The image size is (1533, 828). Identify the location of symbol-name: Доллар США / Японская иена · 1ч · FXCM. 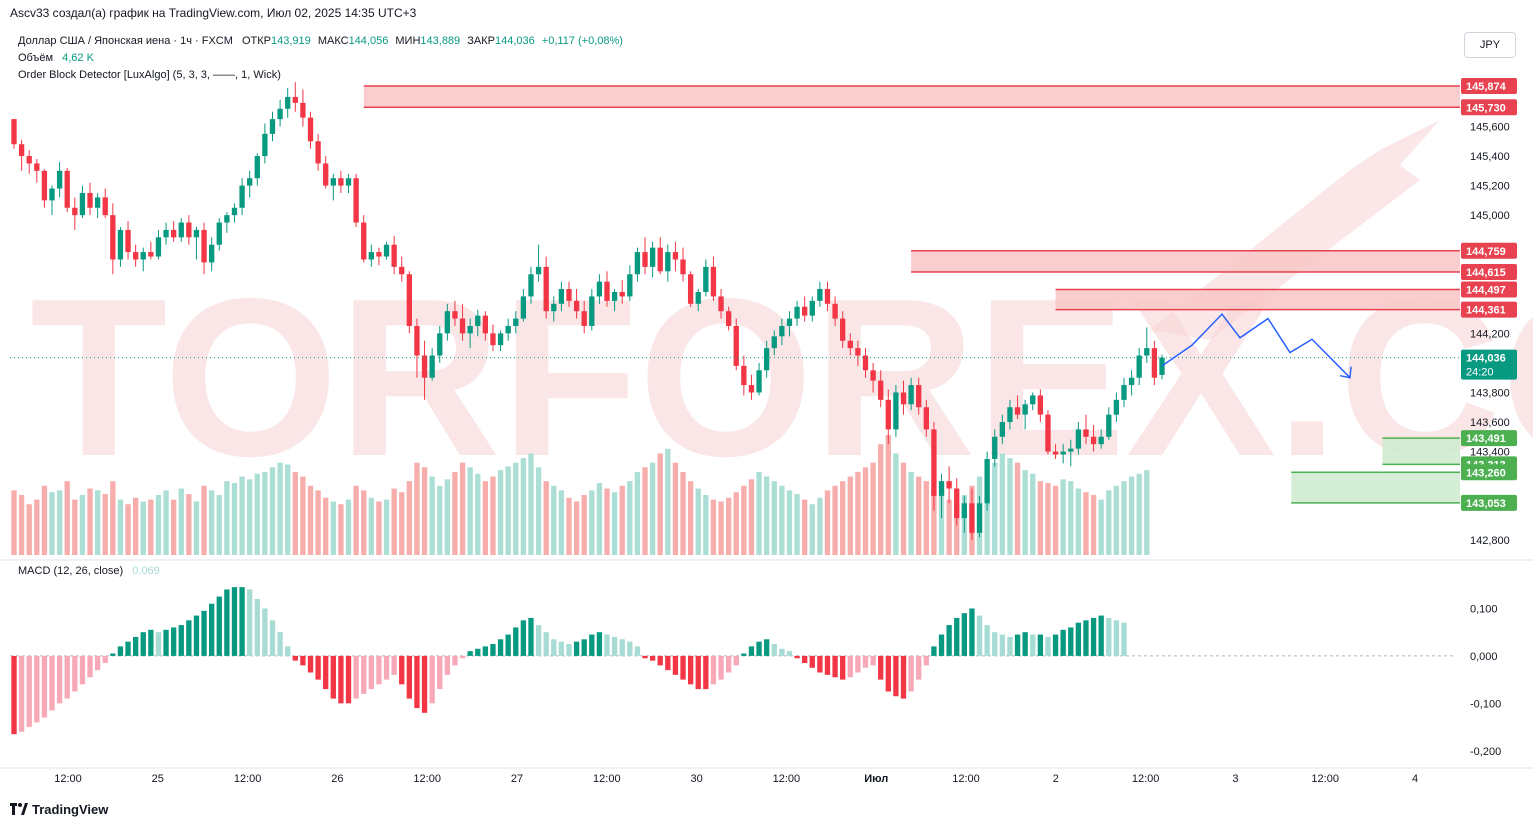
(125, 41).